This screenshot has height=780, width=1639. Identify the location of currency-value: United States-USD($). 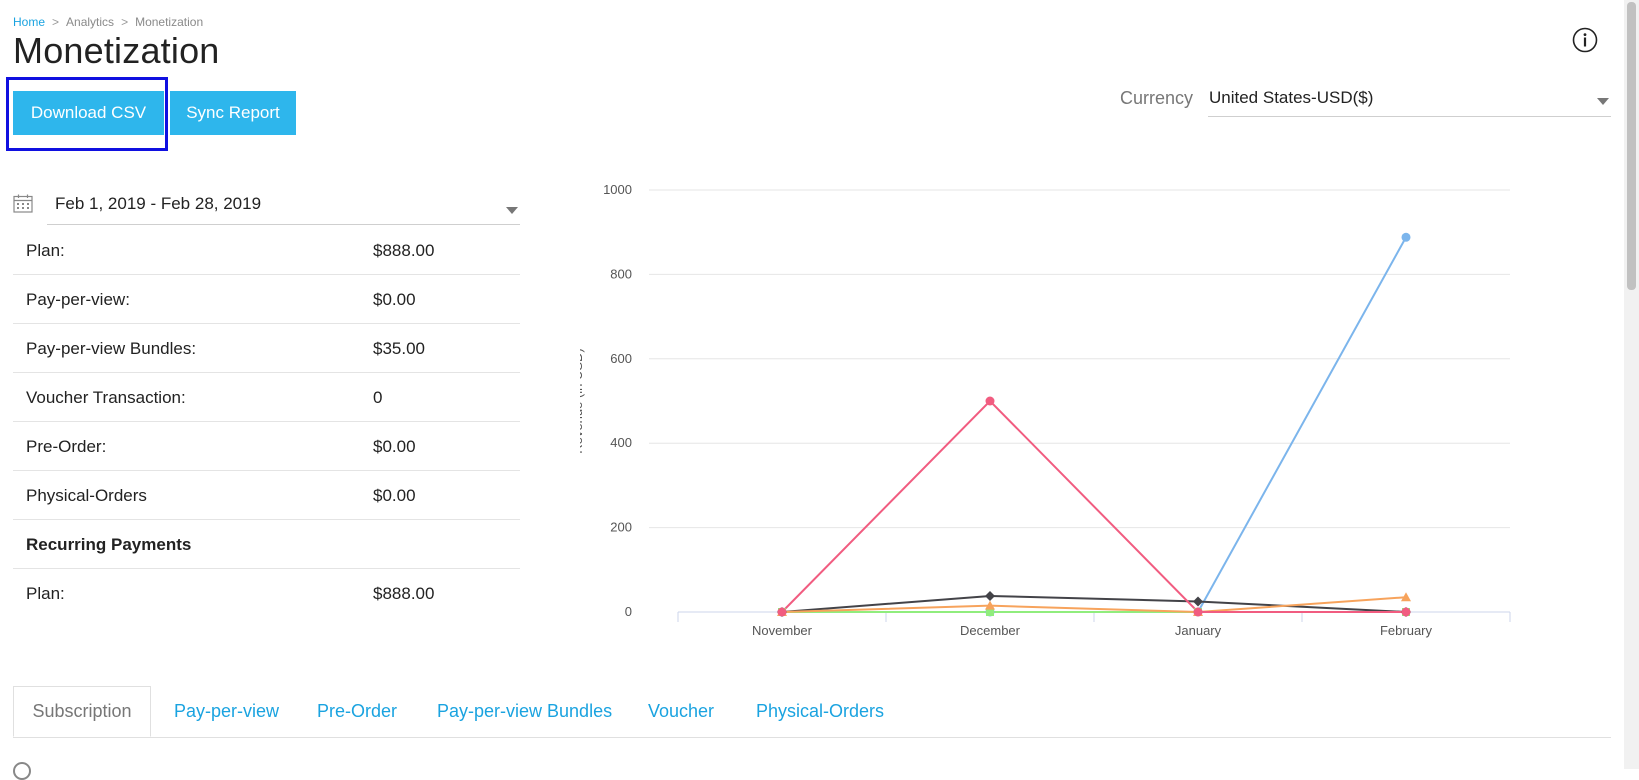
(1291, 97).